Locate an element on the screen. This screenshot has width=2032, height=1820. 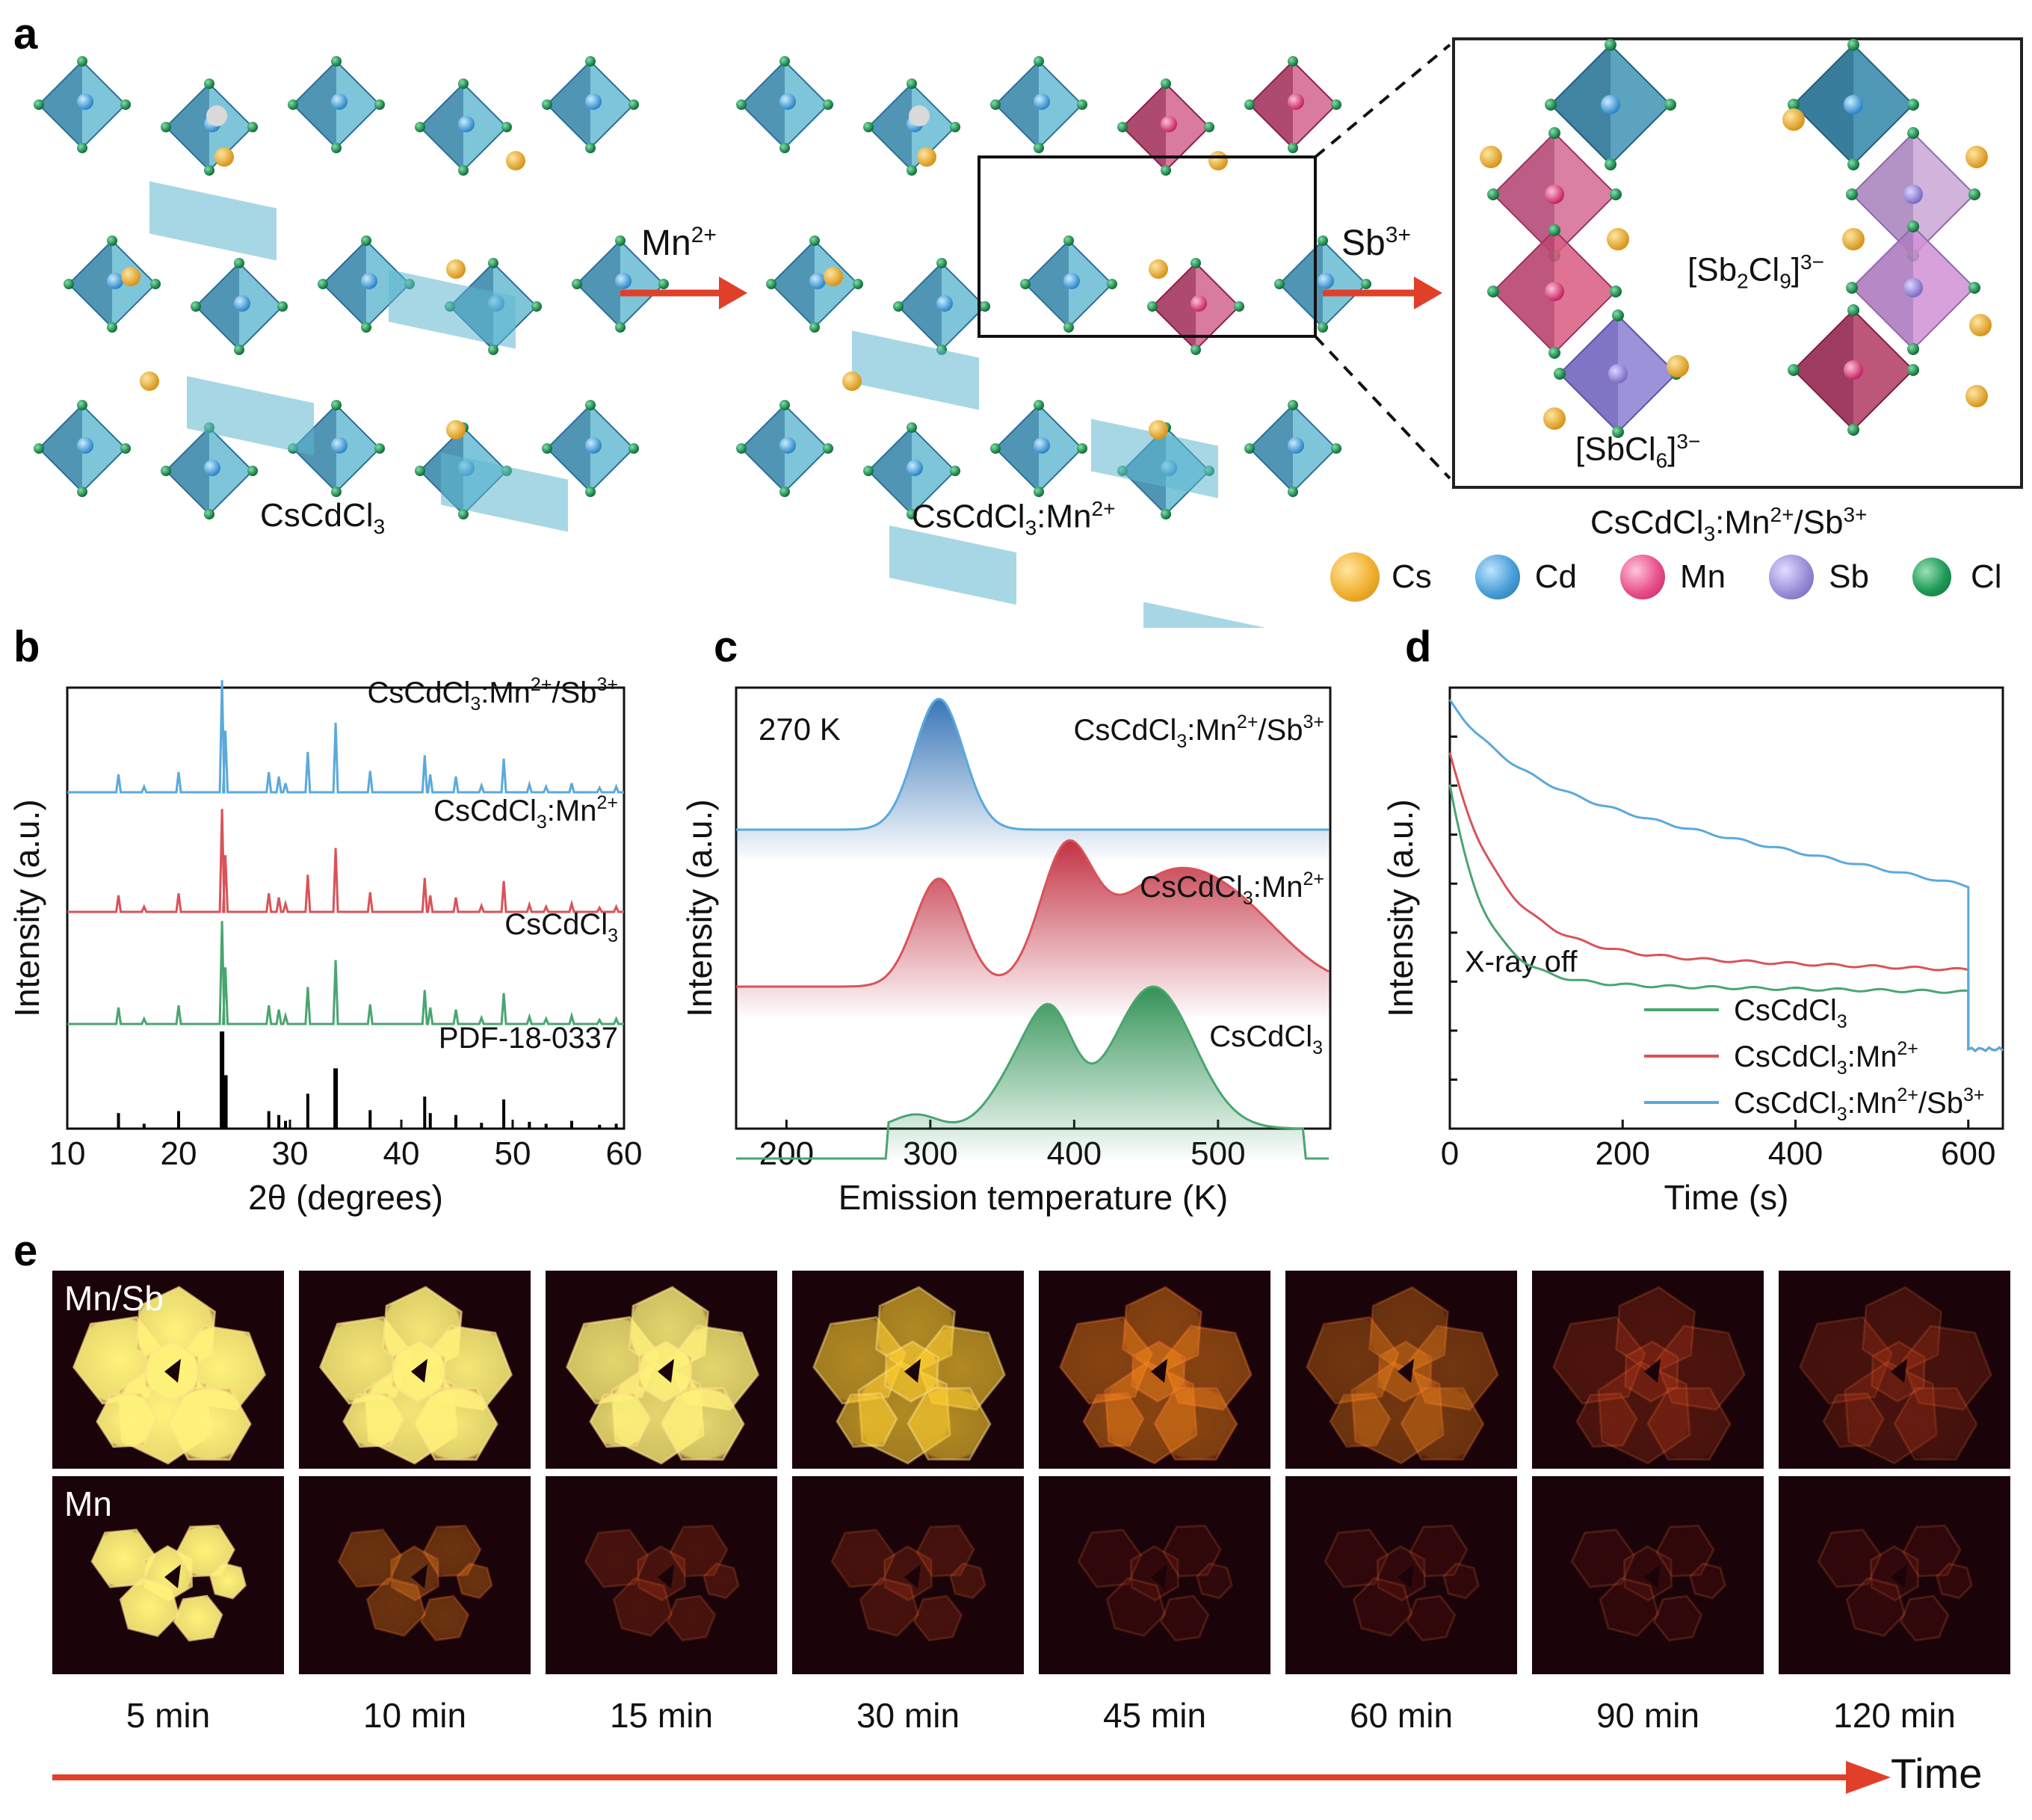
element-legend: Cs Cd Mn Sb Cl is located at coordinates (1666, 577).